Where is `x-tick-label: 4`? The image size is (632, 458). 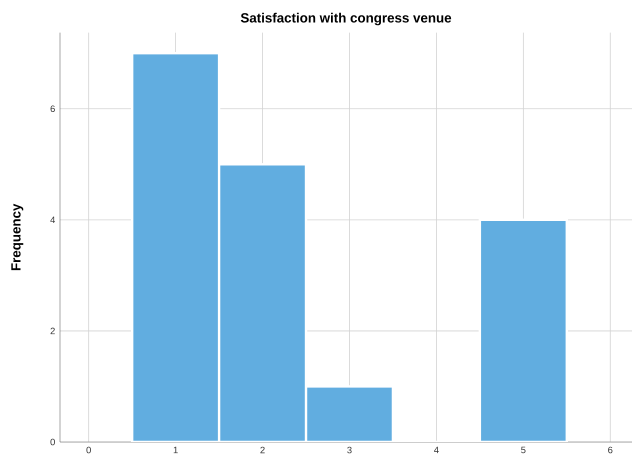 x-tick-label: 4 is located at coordinates (436, 450).